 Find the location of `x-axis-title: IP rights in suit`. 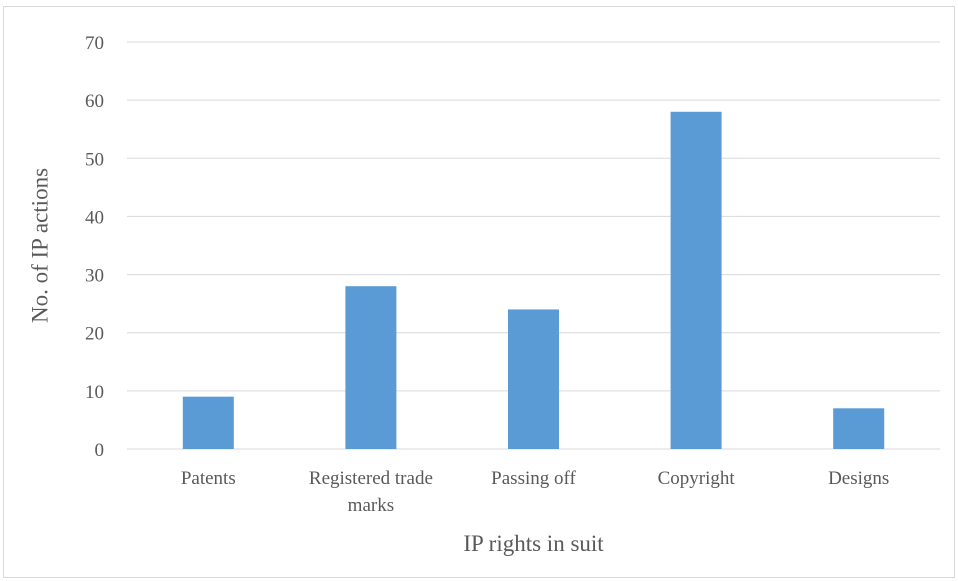

x-axis-title: IP rights in suit is located at coordinates (533, 543).